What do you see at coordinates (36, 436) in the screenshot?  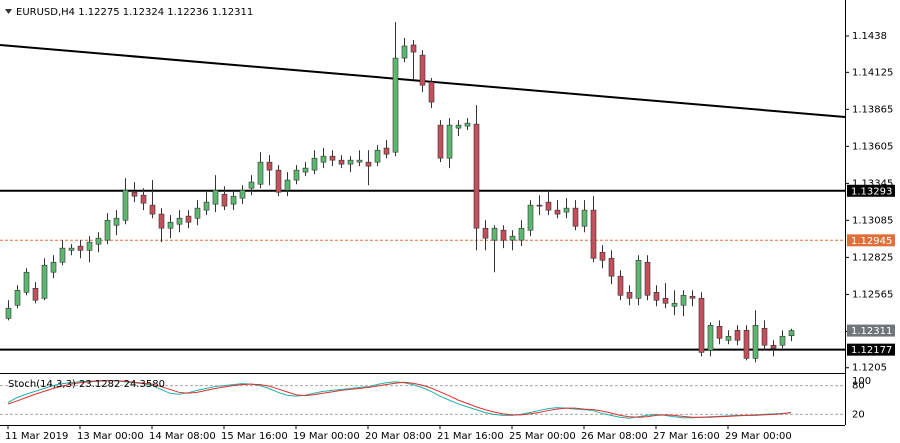 I see `x-tick-label: 11 Mar 2019` at bounding box center [36, 436].